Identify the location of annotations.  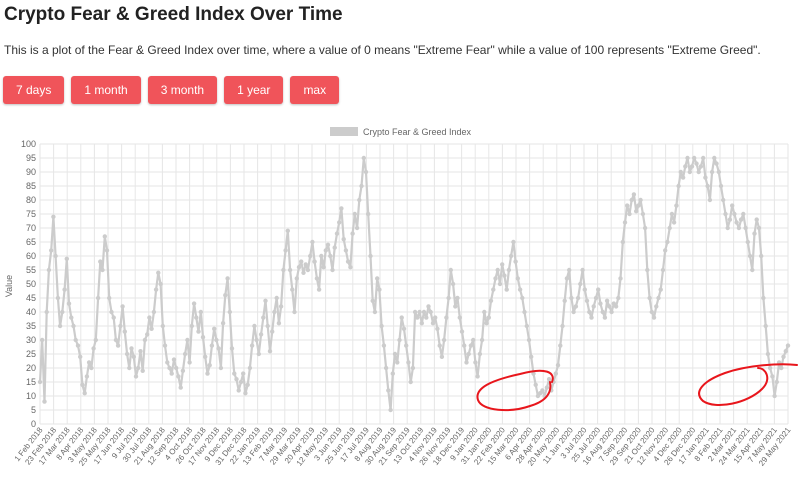
(637, 387).